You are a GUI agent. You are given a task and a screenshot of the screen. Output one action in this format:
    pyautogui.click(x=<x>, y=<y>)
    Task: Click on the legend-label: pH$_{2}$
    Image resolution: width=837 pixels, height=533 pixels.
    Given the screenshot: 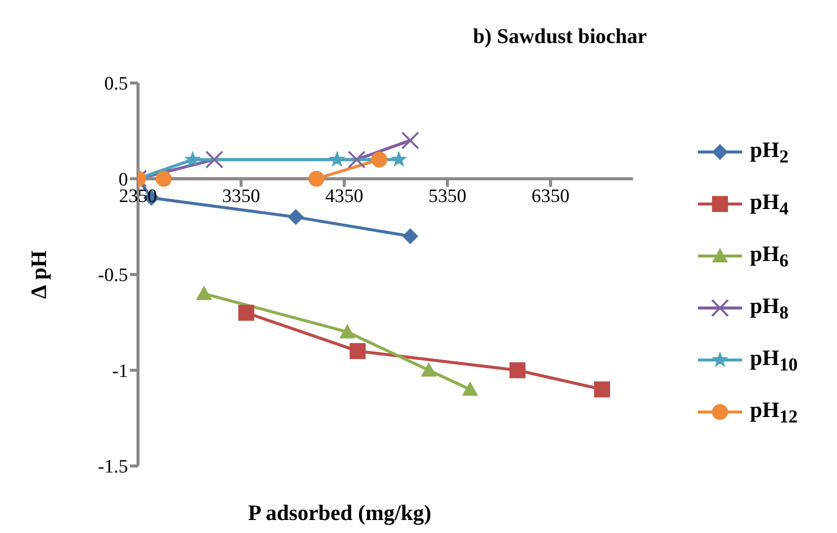 What is the action you would take?
    pyautogui.click(x=769, y=152)
    